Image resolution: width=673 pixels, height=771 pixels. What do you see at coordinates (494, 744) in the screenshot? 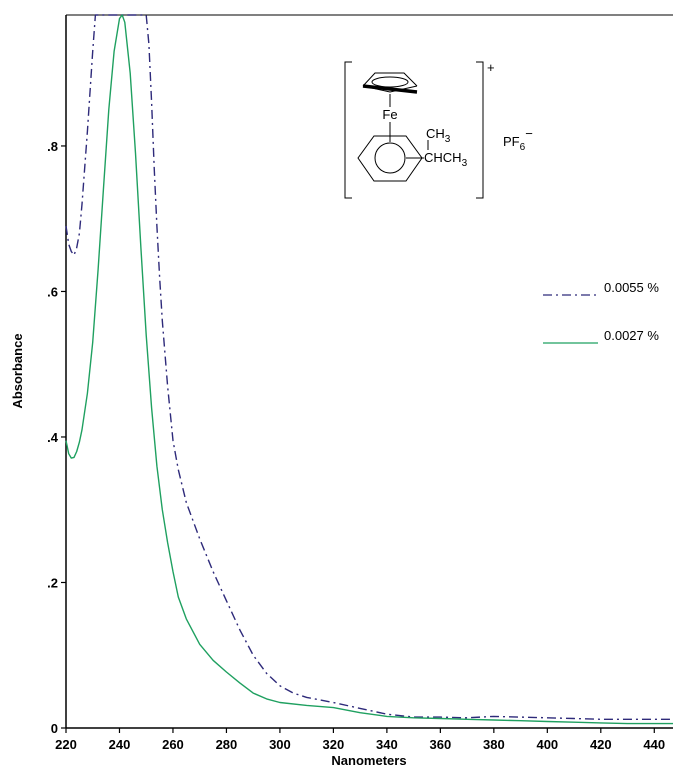
I see `x-tick-label-380: 380` at bounding box center [494, 744].